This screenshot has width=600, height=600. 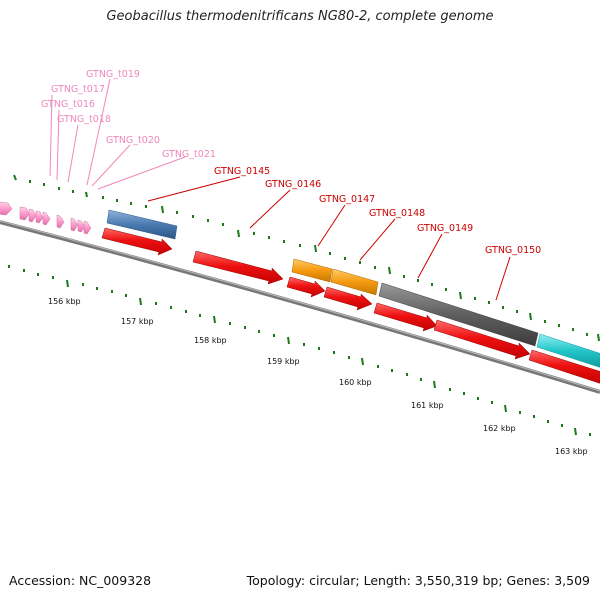 I want to click on trna-label-t018: GTNG_t018, so click(x=84, y=119).